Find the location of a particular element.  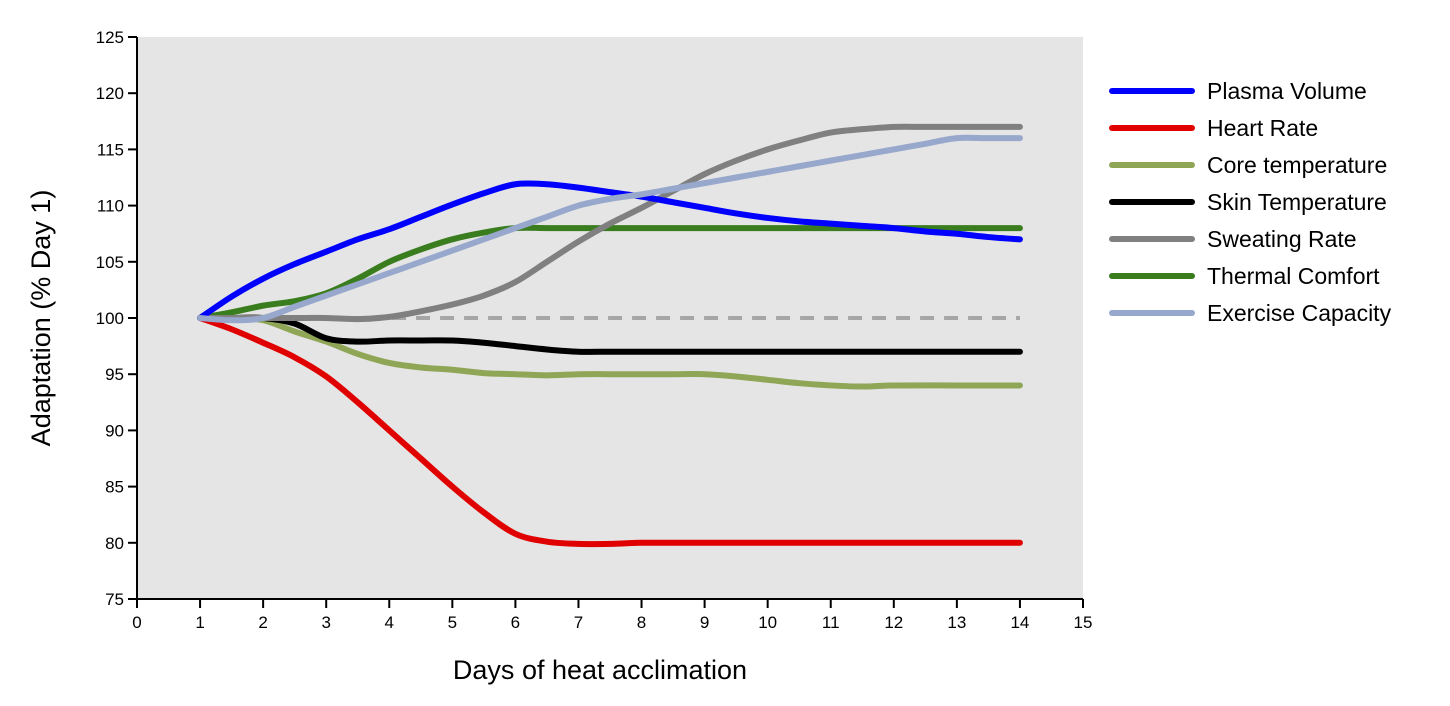

y-tick-label: 95 is located at coordinates (114, 374).